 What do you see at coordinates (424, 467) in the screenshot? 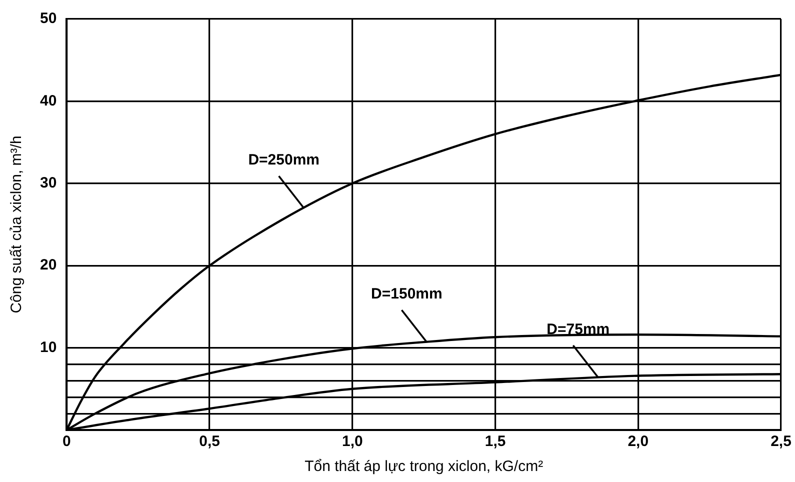
I see `x-axis-title: Tổn thất áp lực trong xiclon, kG/cm²` at bounding box center [424, 467].